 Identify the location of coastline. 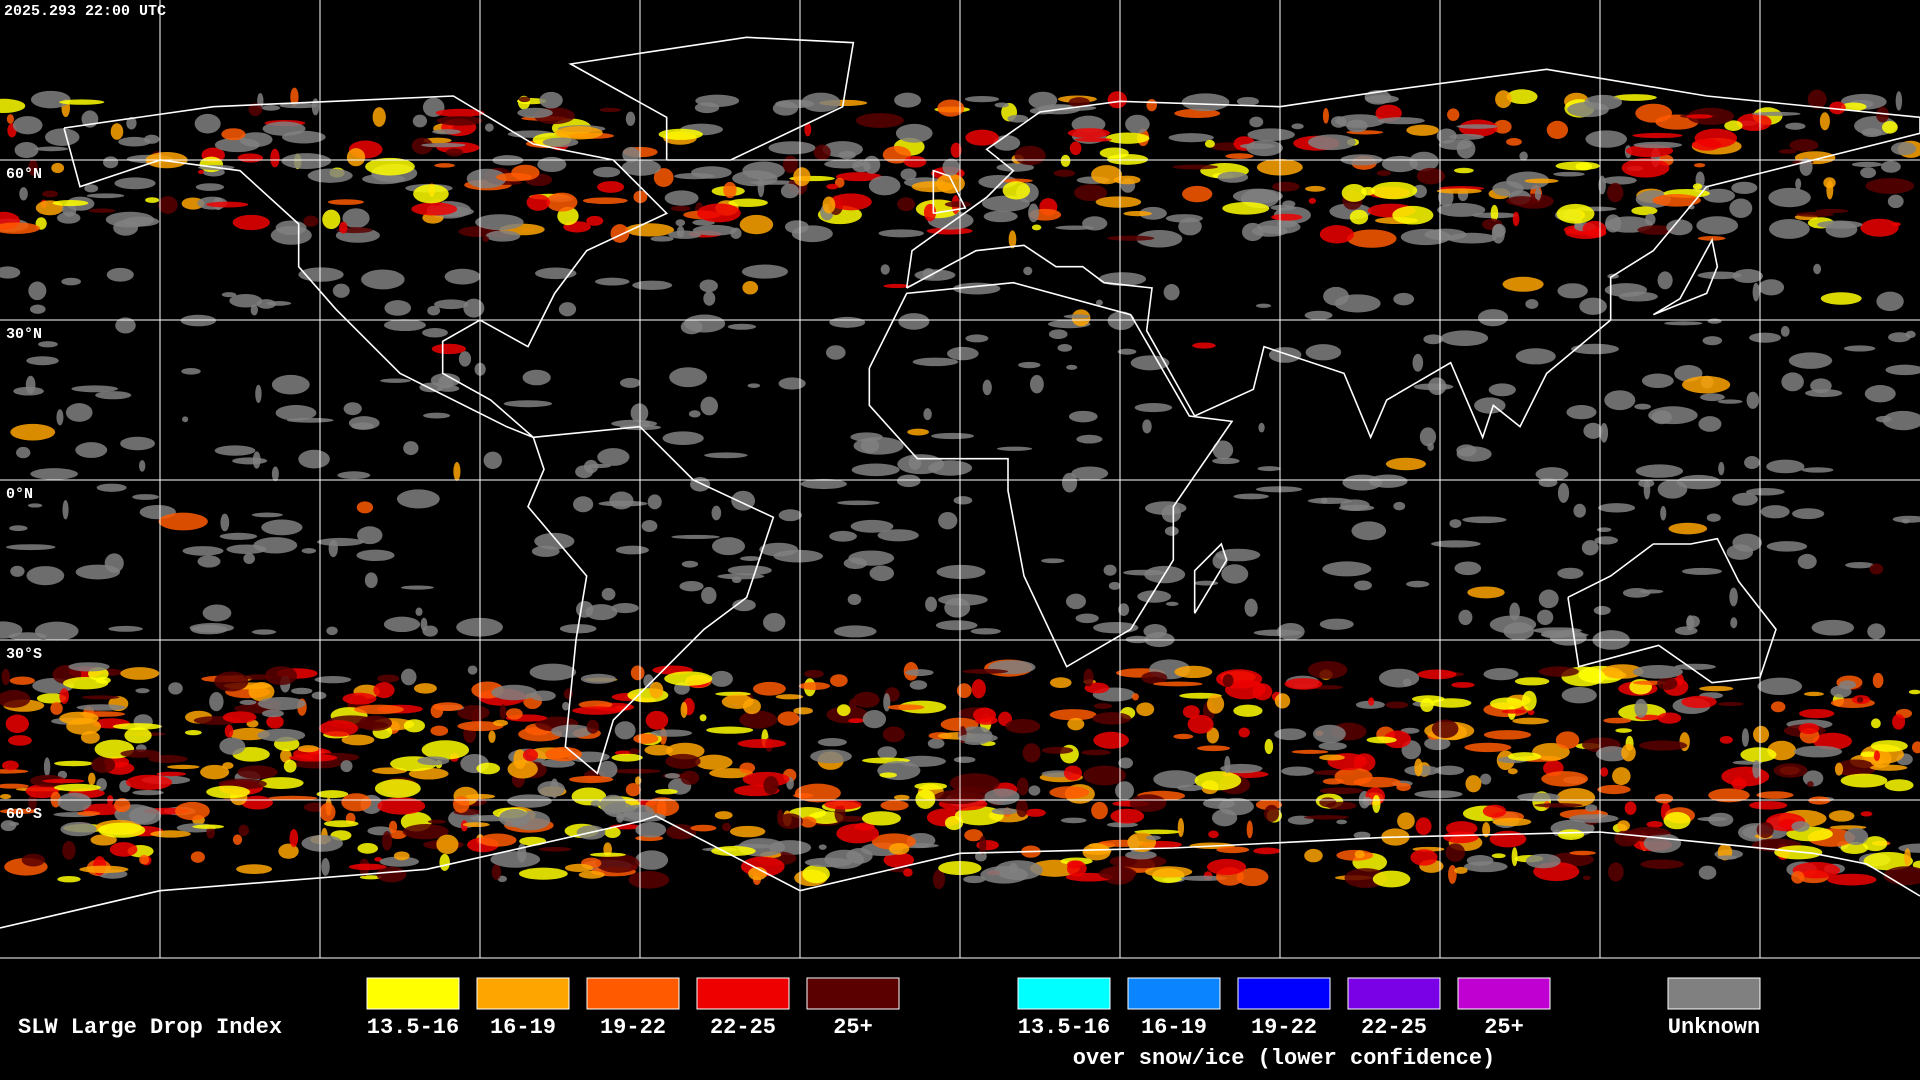
(1051, 474).